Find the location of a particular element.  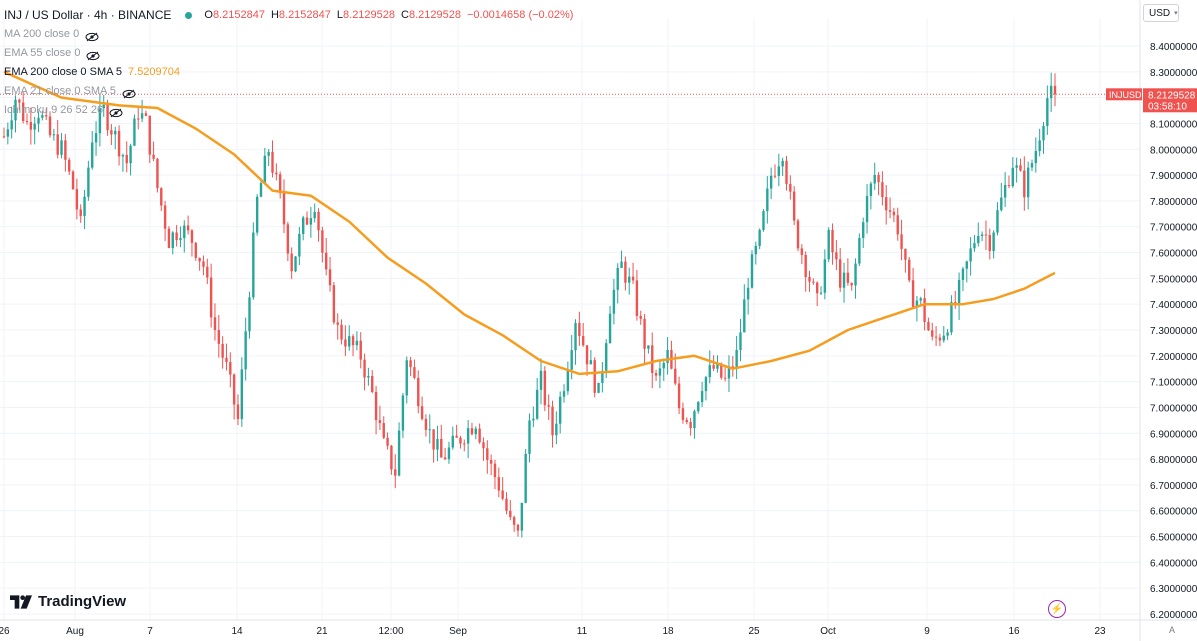

y-tick-label: 7.7000000 is located at coordinates (1173, 228).